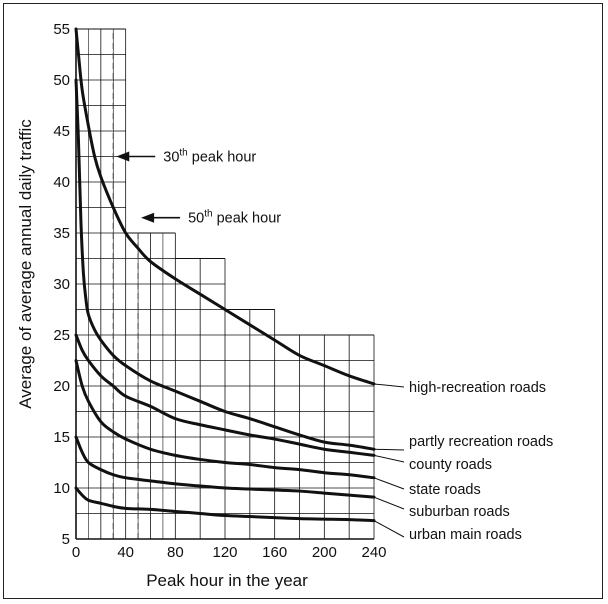  Describe the element at coordinates (477, 388) in the screenshot. I see `series-label: high-recreation roads` at that location.